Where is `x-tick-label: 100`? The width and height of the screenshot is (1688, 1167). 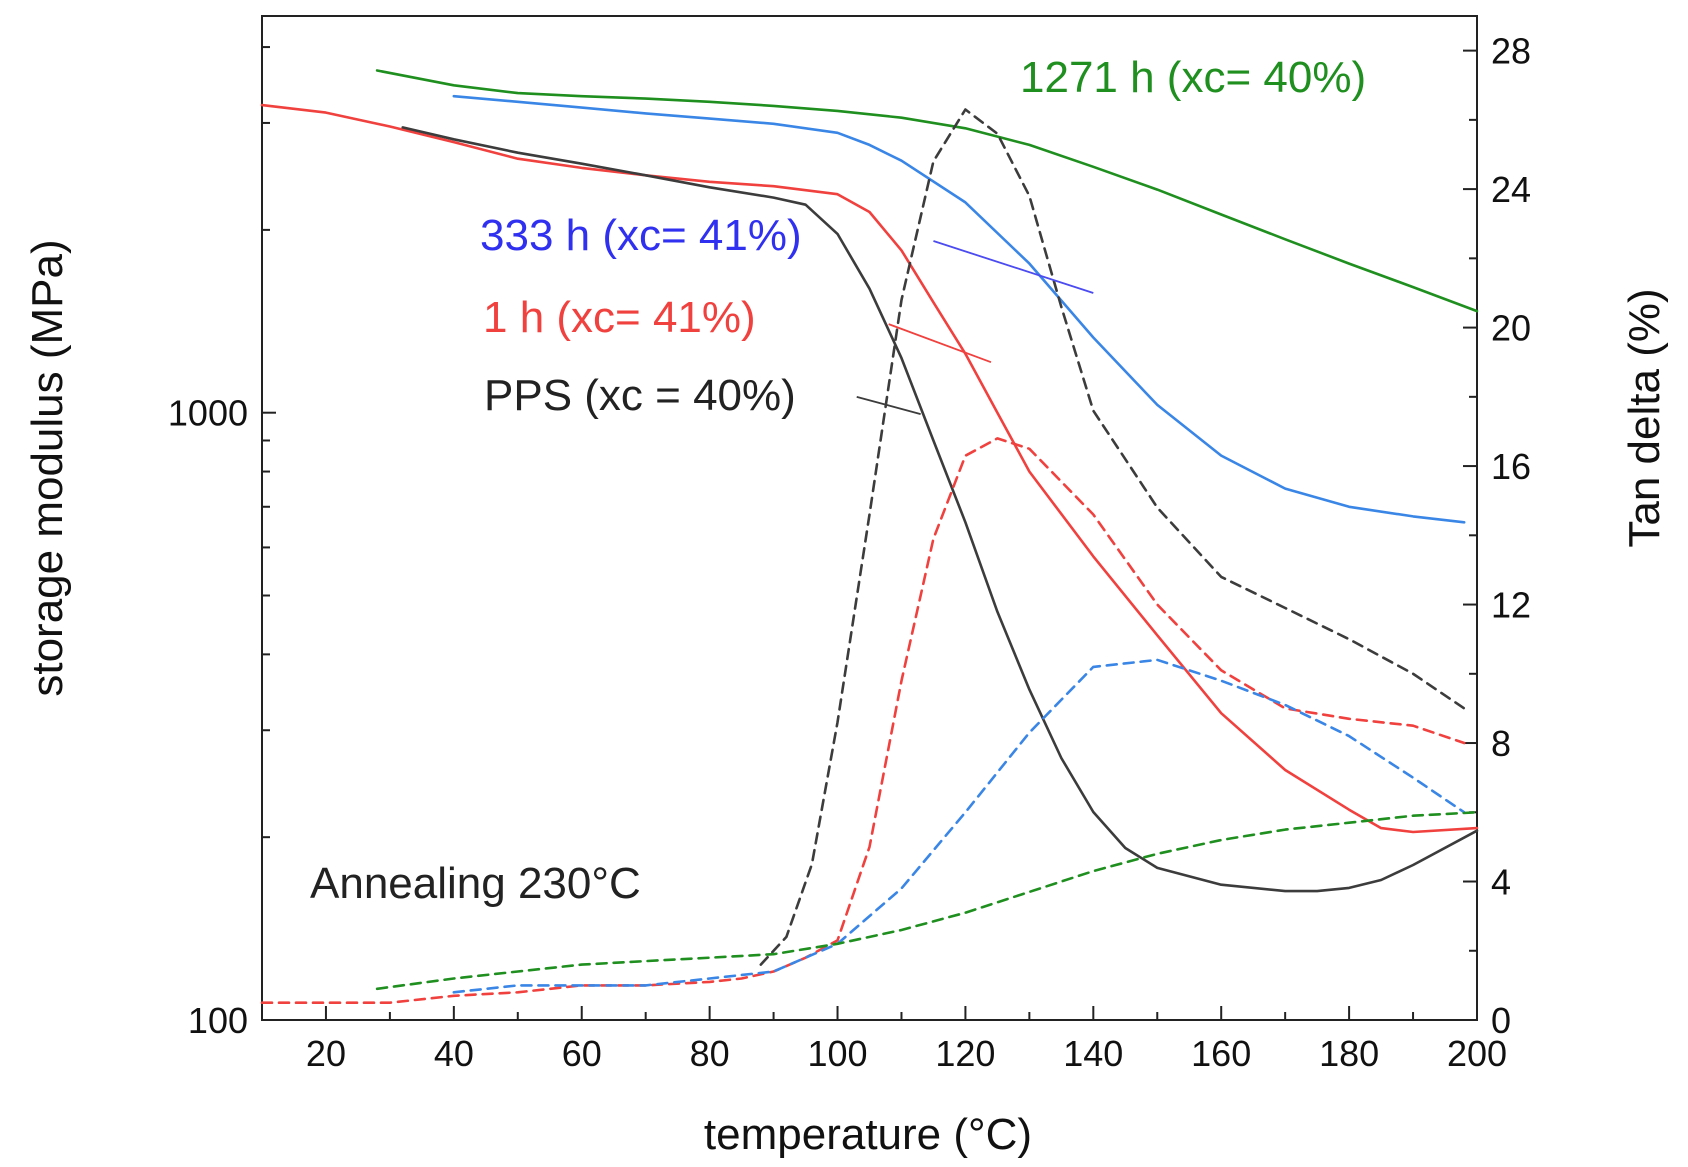 x-tick-label: 100 is located at coordinates (837, 1053).